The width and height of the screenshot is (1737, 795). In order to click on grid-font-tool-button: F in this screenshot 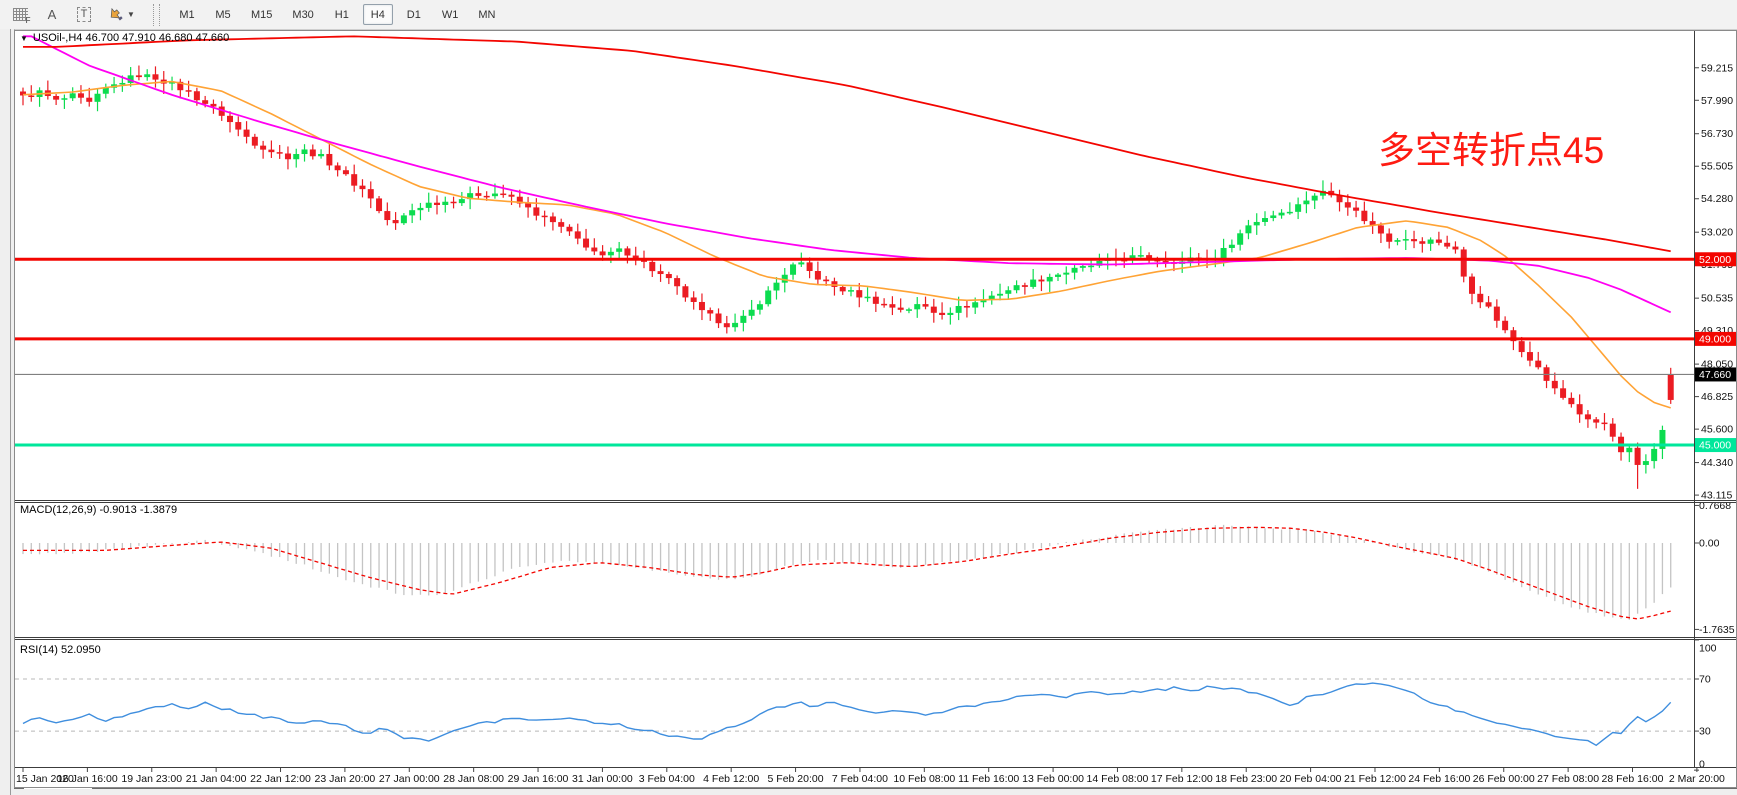, I will do `click(20, 15)`.